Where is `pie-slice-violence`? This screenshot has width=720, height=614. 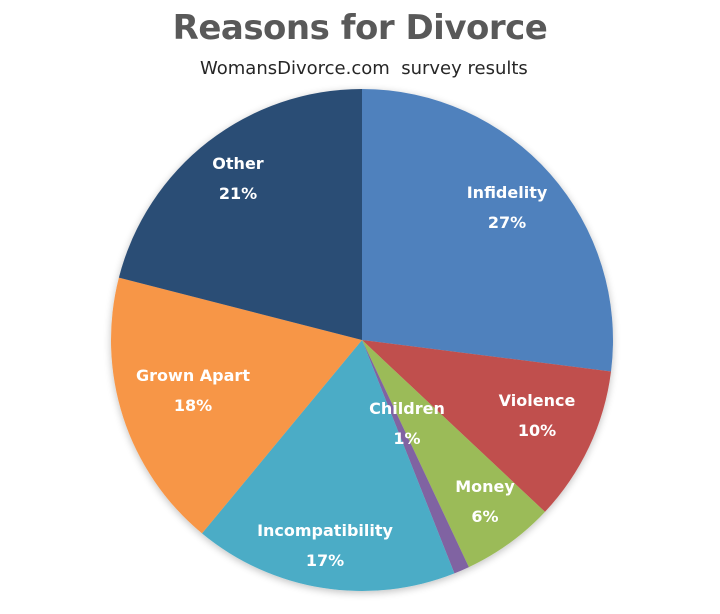
pie-slice-violence is located at coordinates (487, 426).